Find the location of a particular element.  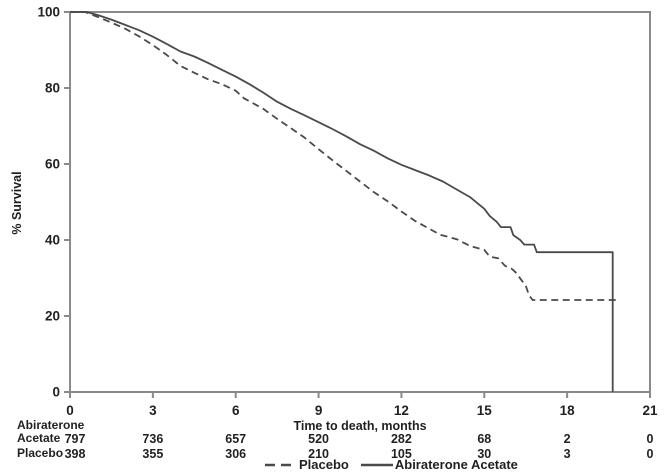

at-risk-row1-label-line1: Abiraterone is located at coordinates (51, 425).